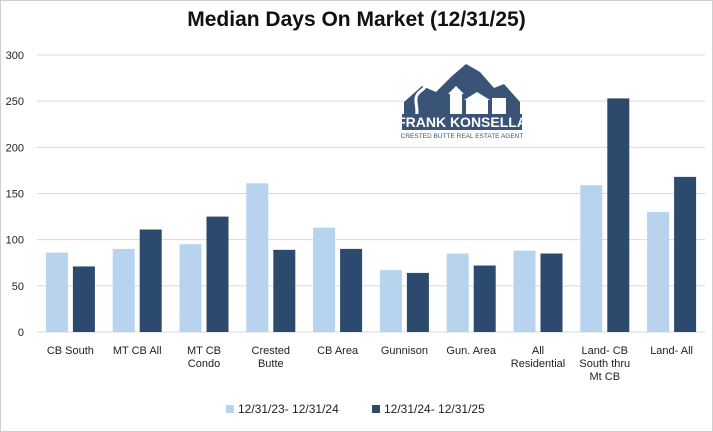  What do you see at coordinates (204, 351) in the screenshot?
I see `x-category-label: MT CB` at bounding box center [204, 351].